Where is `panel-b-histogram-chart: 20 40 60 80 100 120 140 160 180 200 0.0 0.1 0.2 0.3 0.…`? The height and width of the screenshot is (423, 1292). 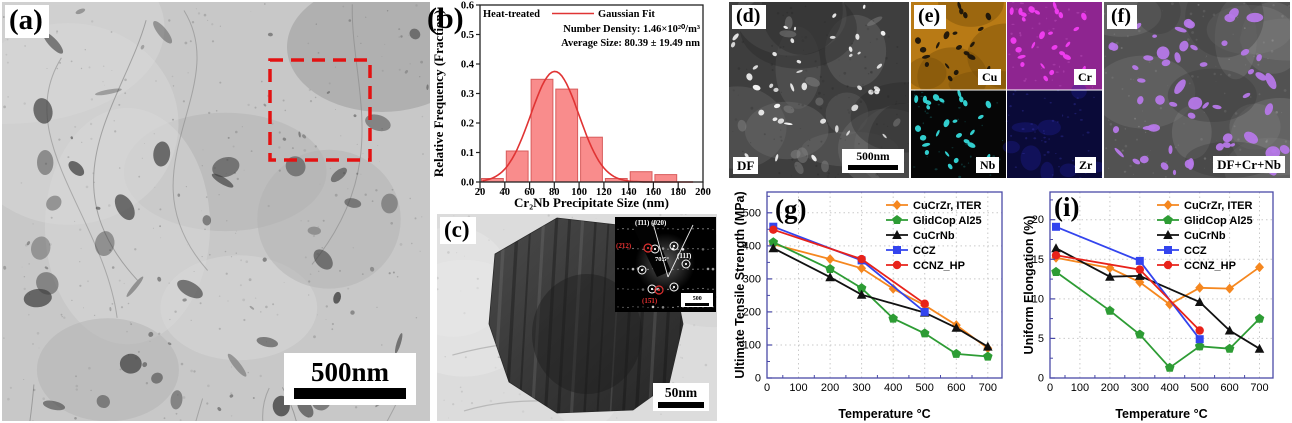 panel-b-histogram-chart: 20 40 60 80 100 120 140 160 180 200 0.0 0.1 0.2 0.3 0.… is located at coordinates (578, 106).